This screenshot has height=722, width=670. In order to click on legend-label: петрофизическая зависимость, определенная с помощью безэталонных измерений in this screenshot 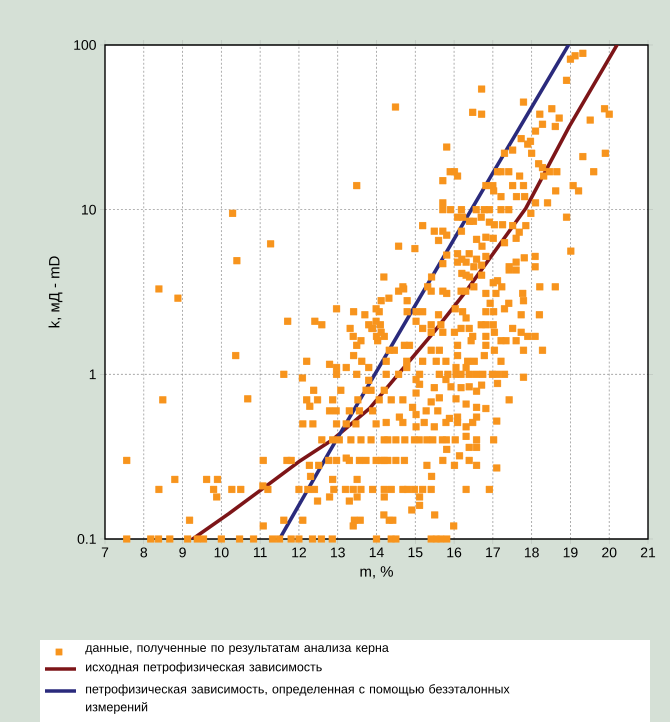, I will do `click(298, 699)`.